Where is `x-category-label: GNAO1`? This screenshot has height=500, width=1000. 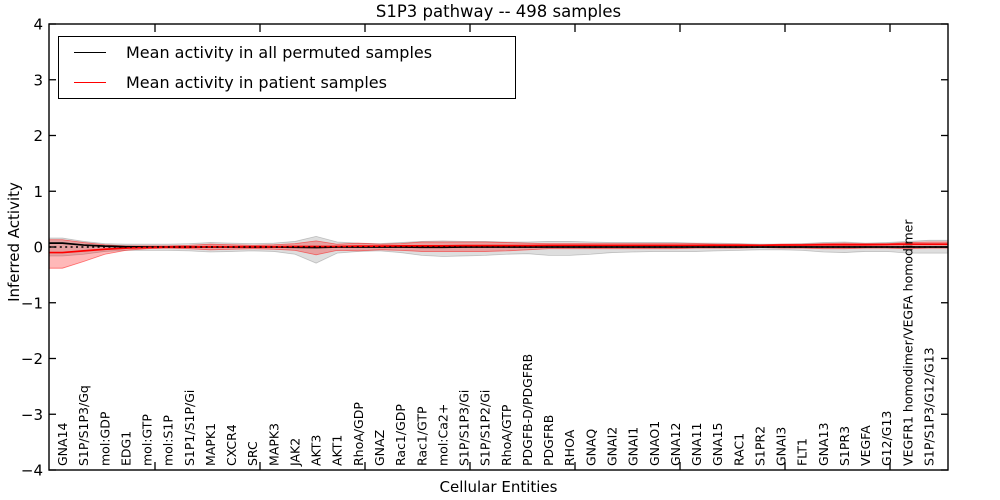 x-category-label: GNAO1 is located at coordinates (654, 443).